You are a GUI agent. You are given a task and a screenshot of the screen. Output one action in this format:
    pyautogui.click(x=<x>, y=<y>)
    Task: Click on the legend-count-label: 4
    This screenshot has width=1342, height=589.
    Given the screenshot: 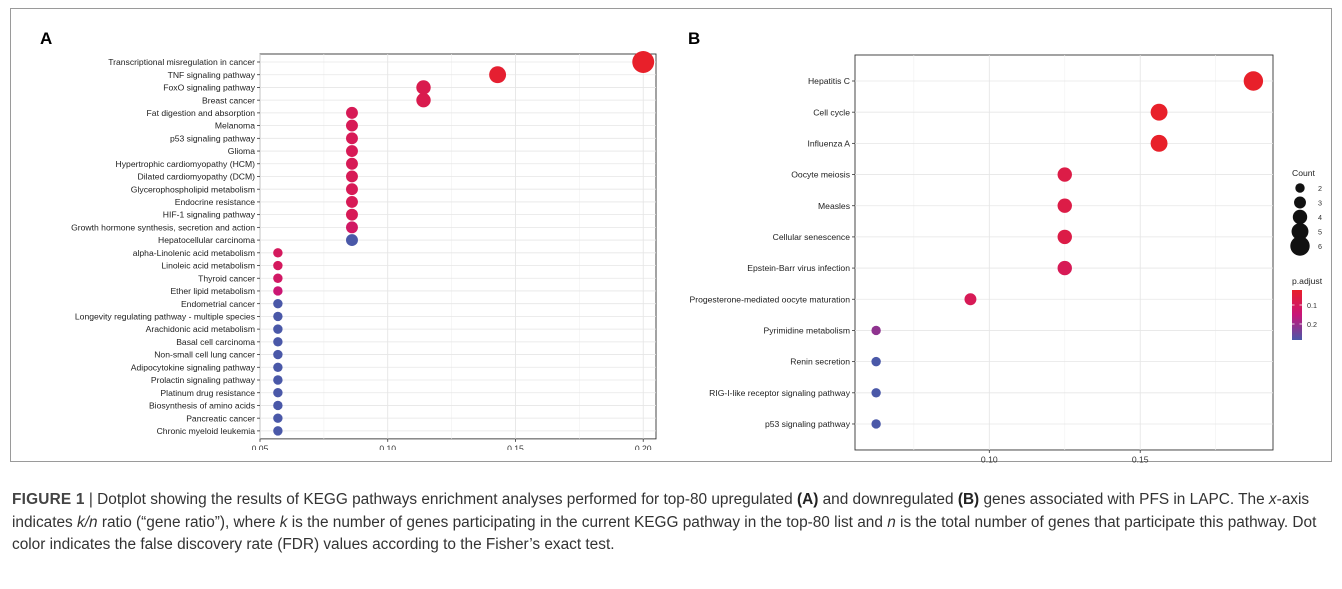 What is the action you would take?
    pyautogui.click(x=1320, y=217)
    